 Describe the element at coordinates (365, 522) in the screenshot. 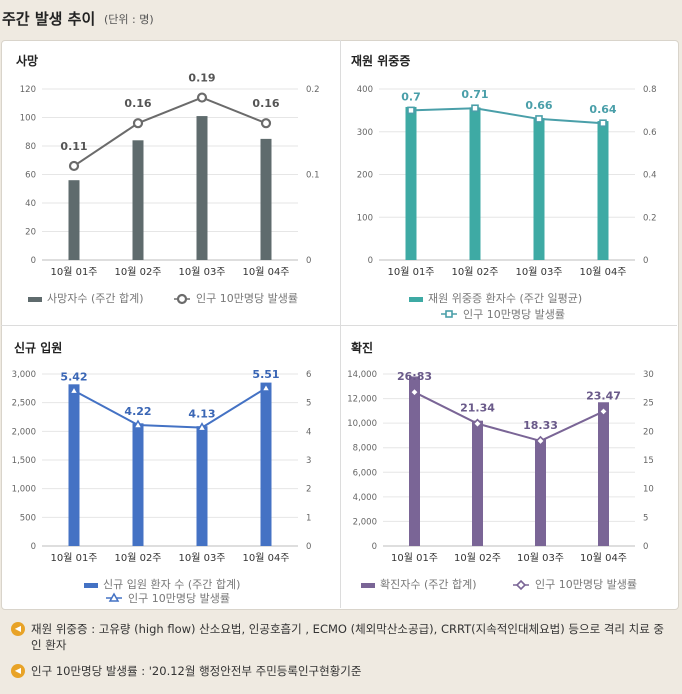

I see `y-tick-label: 2,000` at that location.